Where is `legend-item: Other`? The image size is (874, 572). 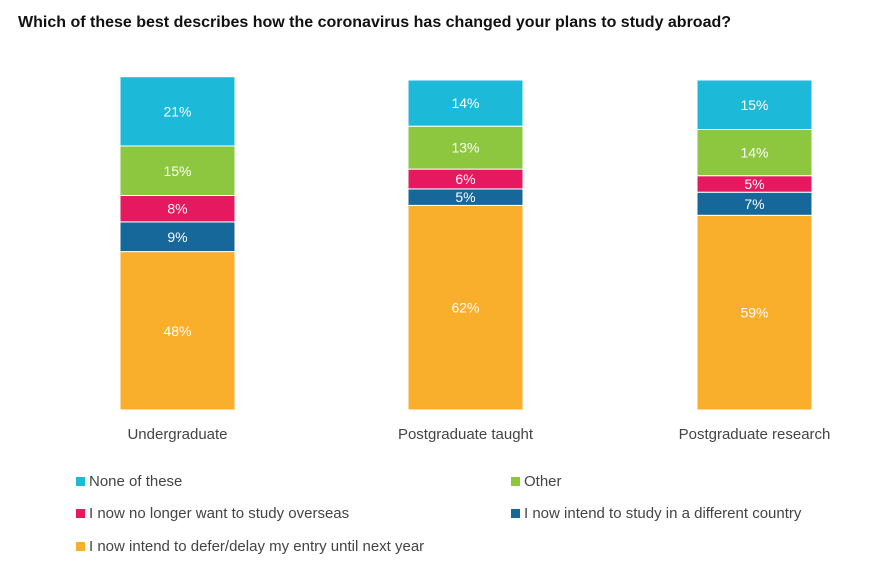
legend-item: Other is located at coordinates (536, 481).